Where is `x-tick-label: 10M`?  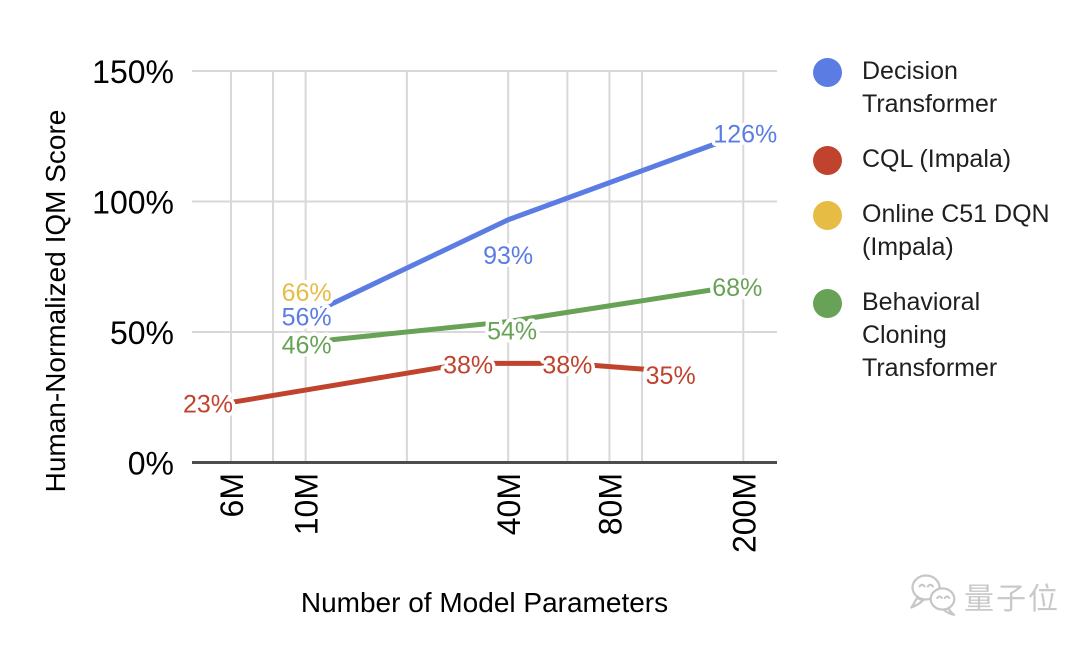 x-tick-label: 10M is located at coordinates (307, 504).